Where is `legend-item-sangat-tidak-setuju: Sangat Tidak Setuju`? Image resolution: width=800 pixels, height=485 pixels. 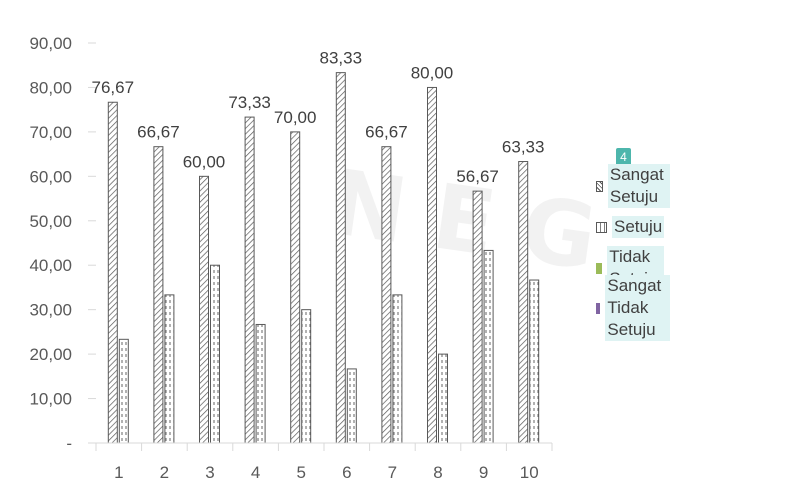
legend-item-sangat-tidak-setuju: Sangat Tidak Setuju is located at coordinates (633, 308).